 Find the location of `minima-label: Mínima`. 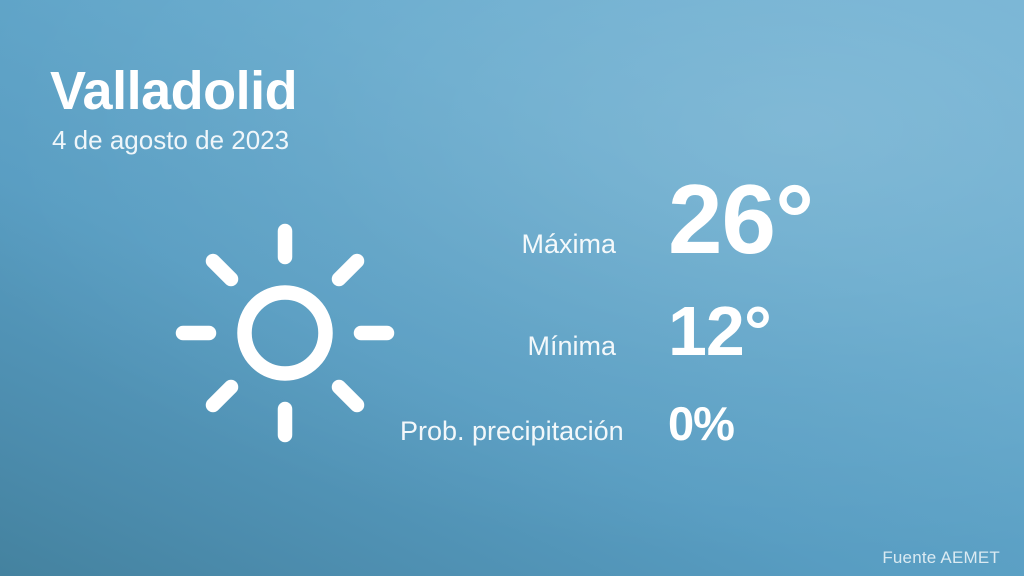

minima-label: Mínima is located at coordinates (571, 346).